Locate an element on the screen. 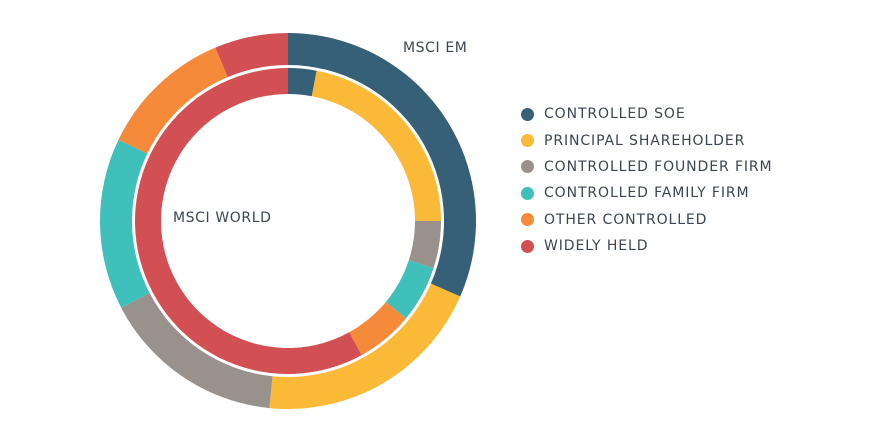 This screenshot has height=442, width=870. legend-label: PRINCIPAL SHAREHOLDER is located at coordinates (645, 140).